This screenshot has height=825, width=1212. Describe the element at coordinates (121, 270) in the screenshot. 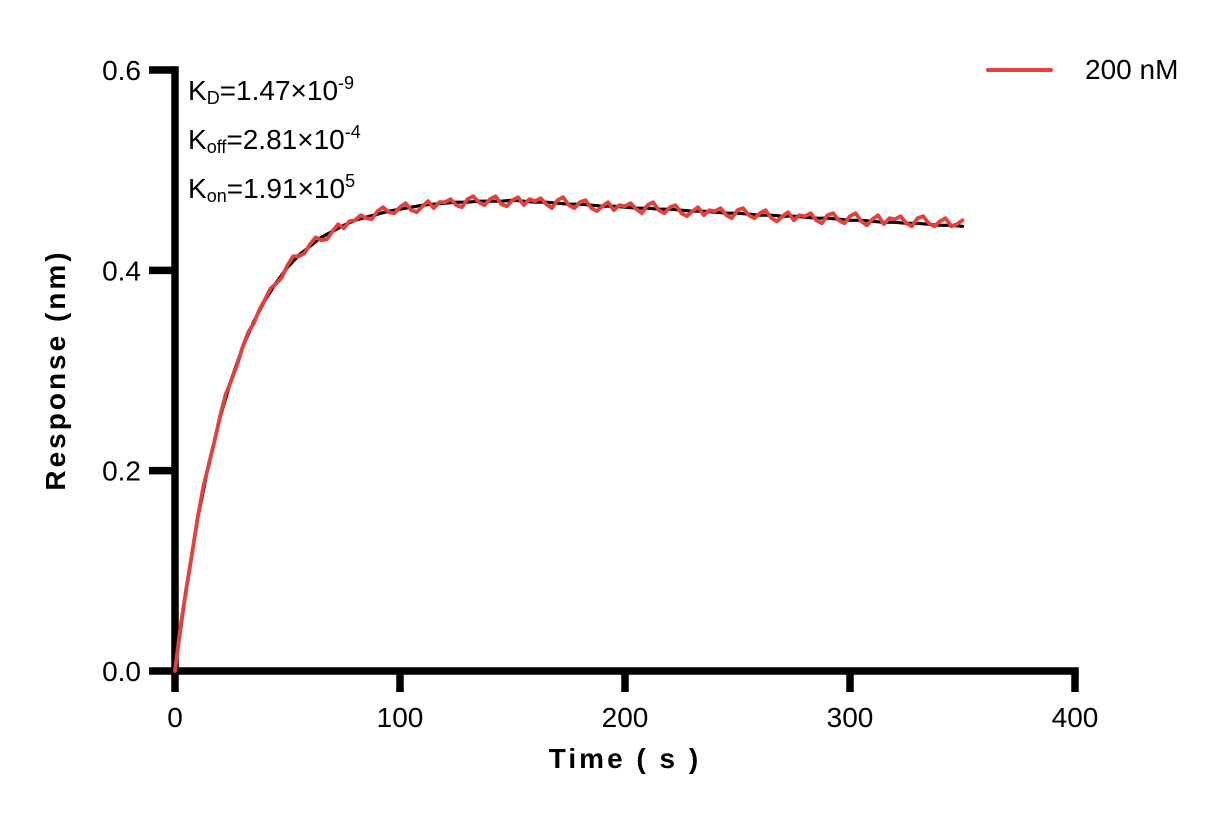

I see `y-tick-label: 0.4` at that location.